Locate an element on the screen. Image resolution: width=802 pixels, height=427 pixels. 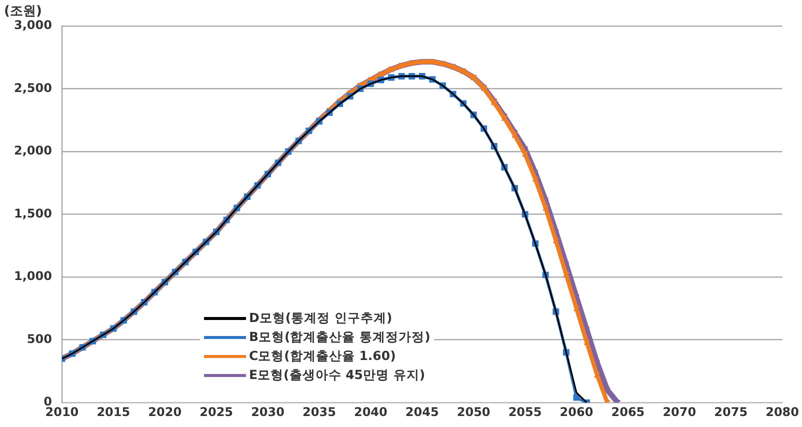
y-tick-label: 2,000 is located at coordinates (33, 151).